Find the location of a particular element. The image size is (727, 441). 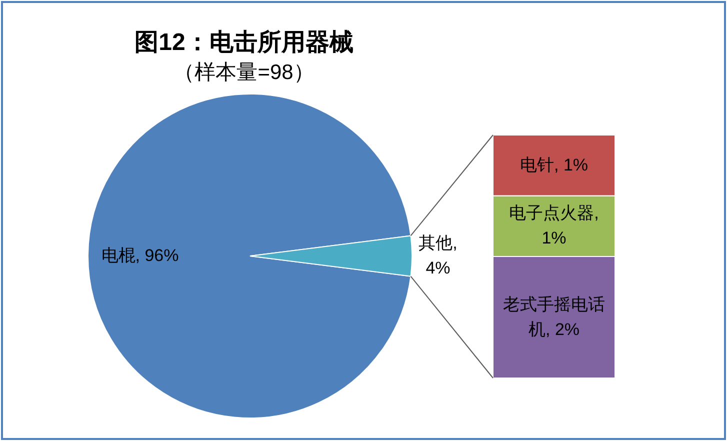

chart-title: 图12：电击所用器械 is located at coordinates (244, 42).